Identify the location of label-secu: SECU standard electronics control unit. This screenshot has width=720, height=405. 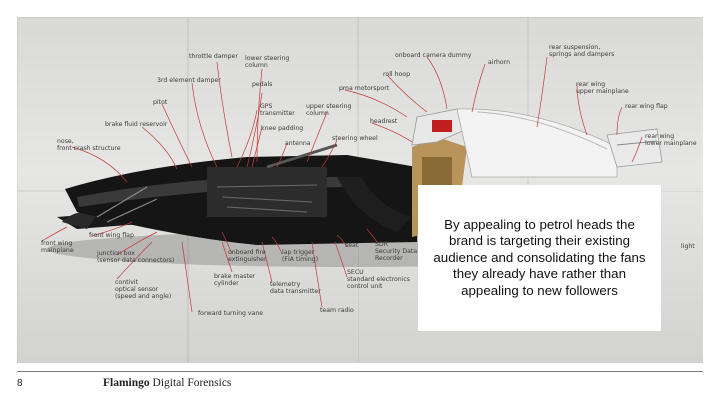
(379, 279).